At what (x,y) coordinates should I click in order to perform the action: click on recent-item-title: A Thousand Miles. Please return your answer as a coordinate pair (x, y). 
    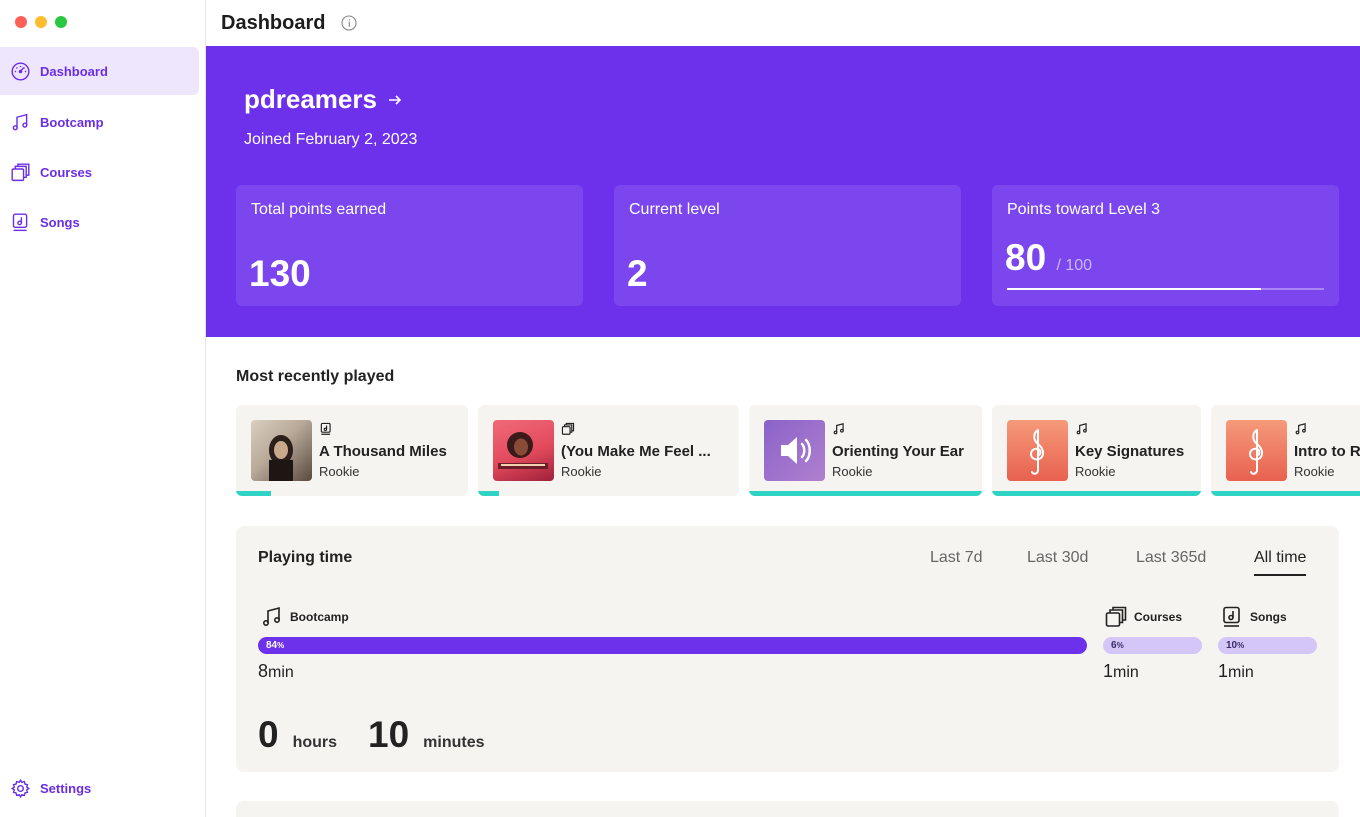
    Looking at the image, I should click on (383, 451).